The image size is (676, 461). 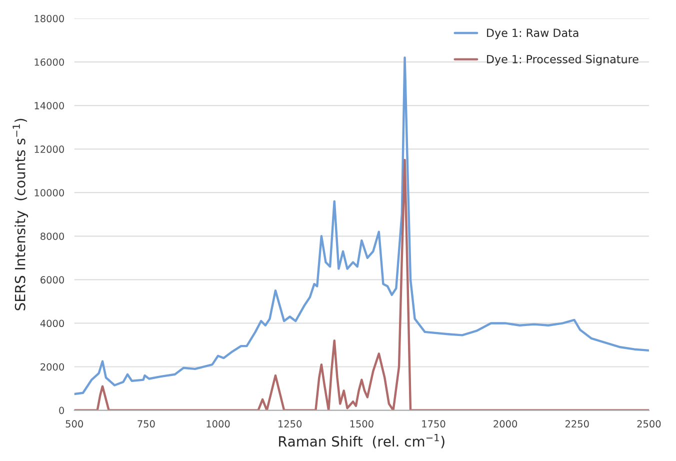 I want to click on x-tick-label: 2250, so click(x=577, y=424).